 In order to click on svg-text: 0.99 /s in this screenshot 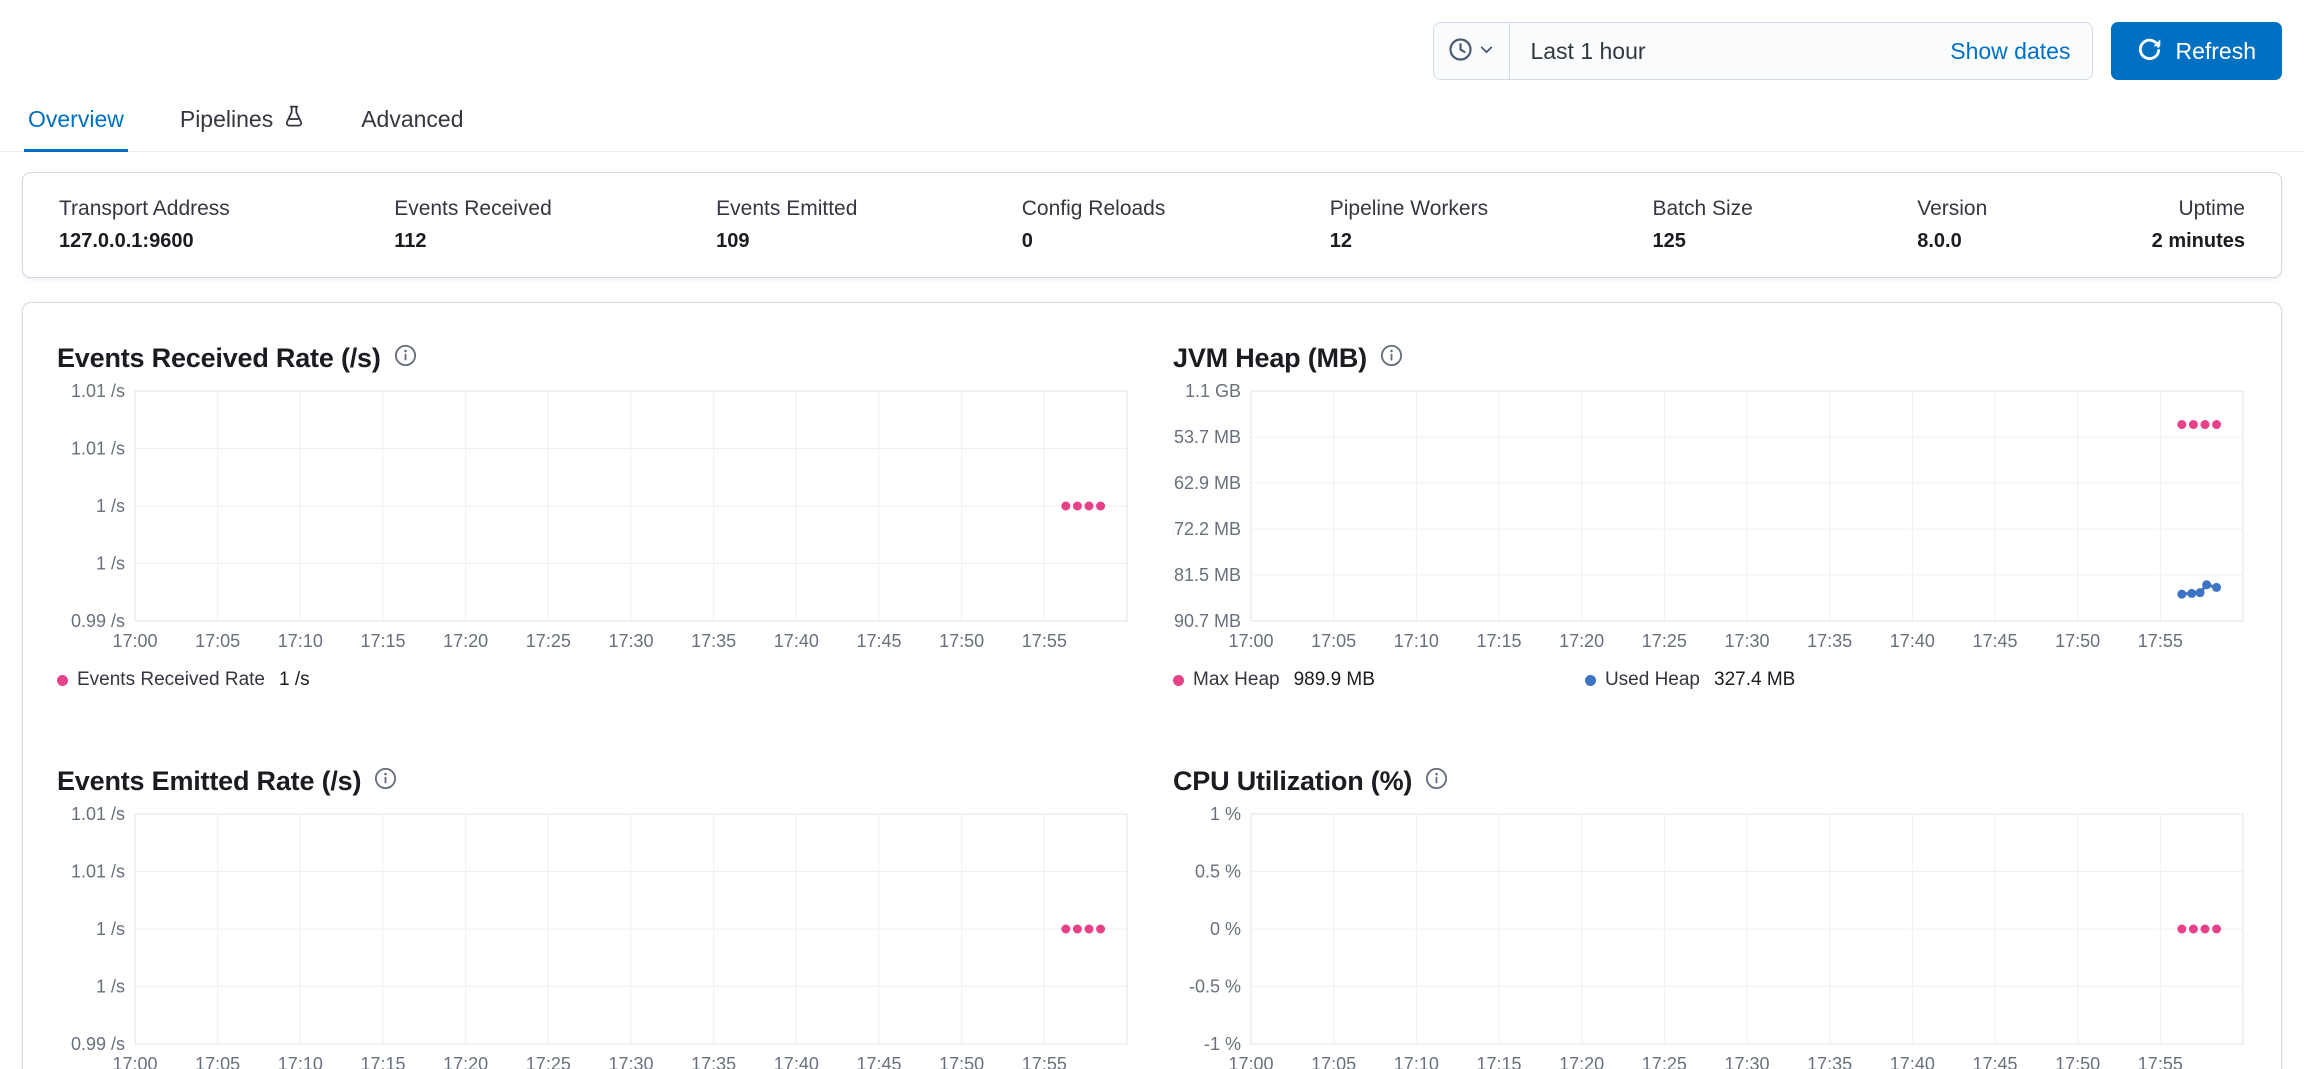, I will do `click(98, 1044)`.